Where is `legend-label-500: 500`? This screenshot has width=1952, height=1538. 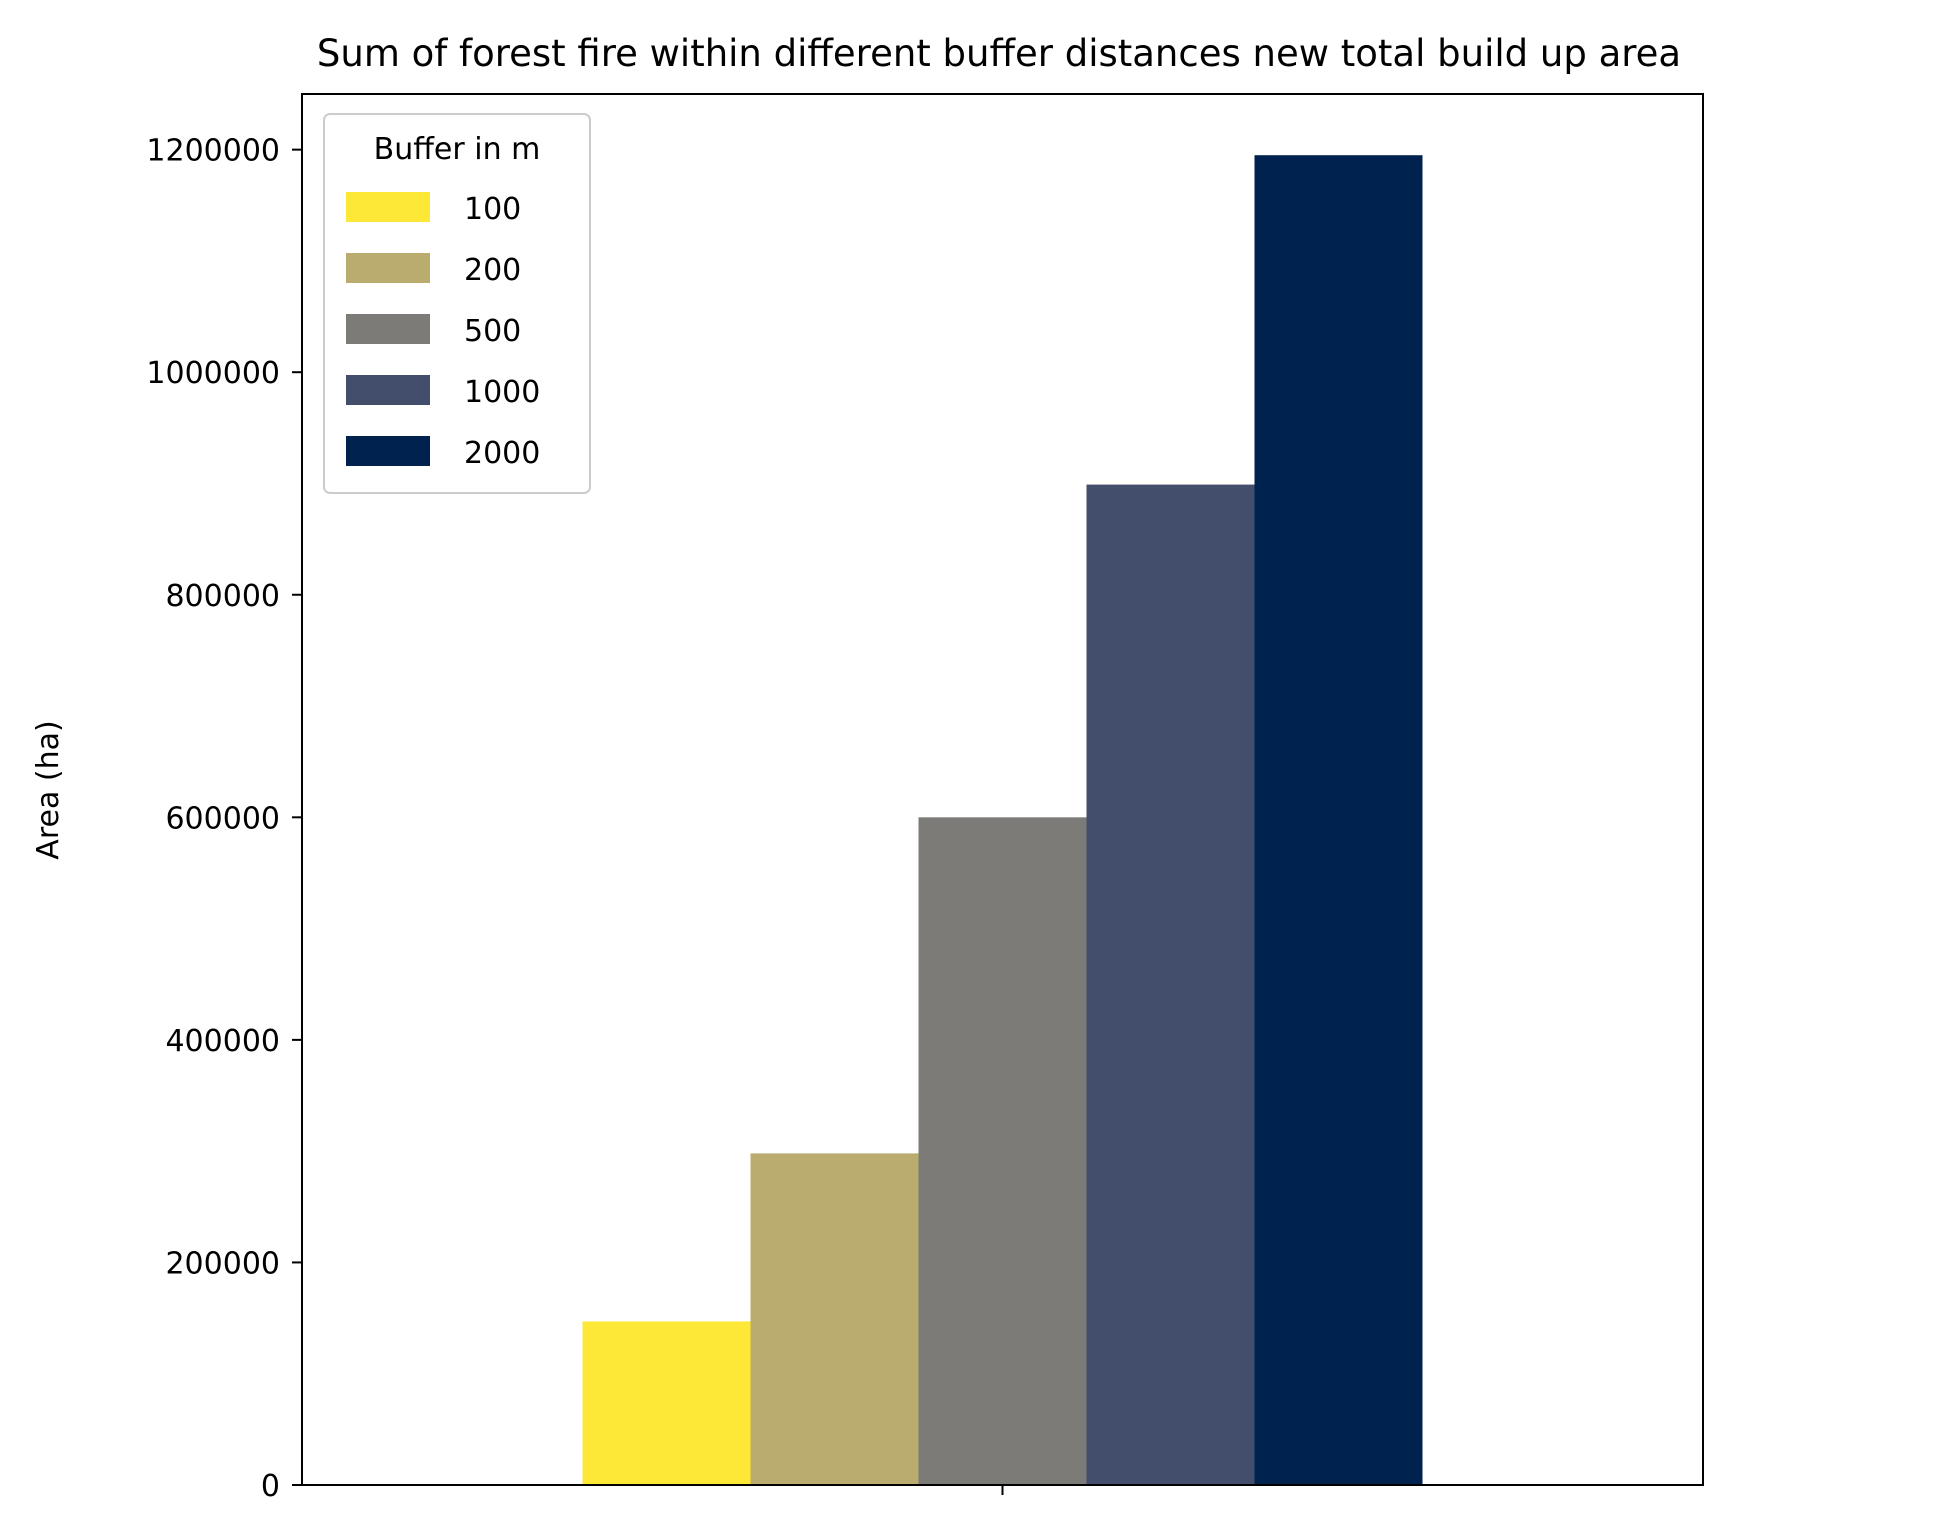 legend-label-500: 500 is located at coordinates (492, 331).